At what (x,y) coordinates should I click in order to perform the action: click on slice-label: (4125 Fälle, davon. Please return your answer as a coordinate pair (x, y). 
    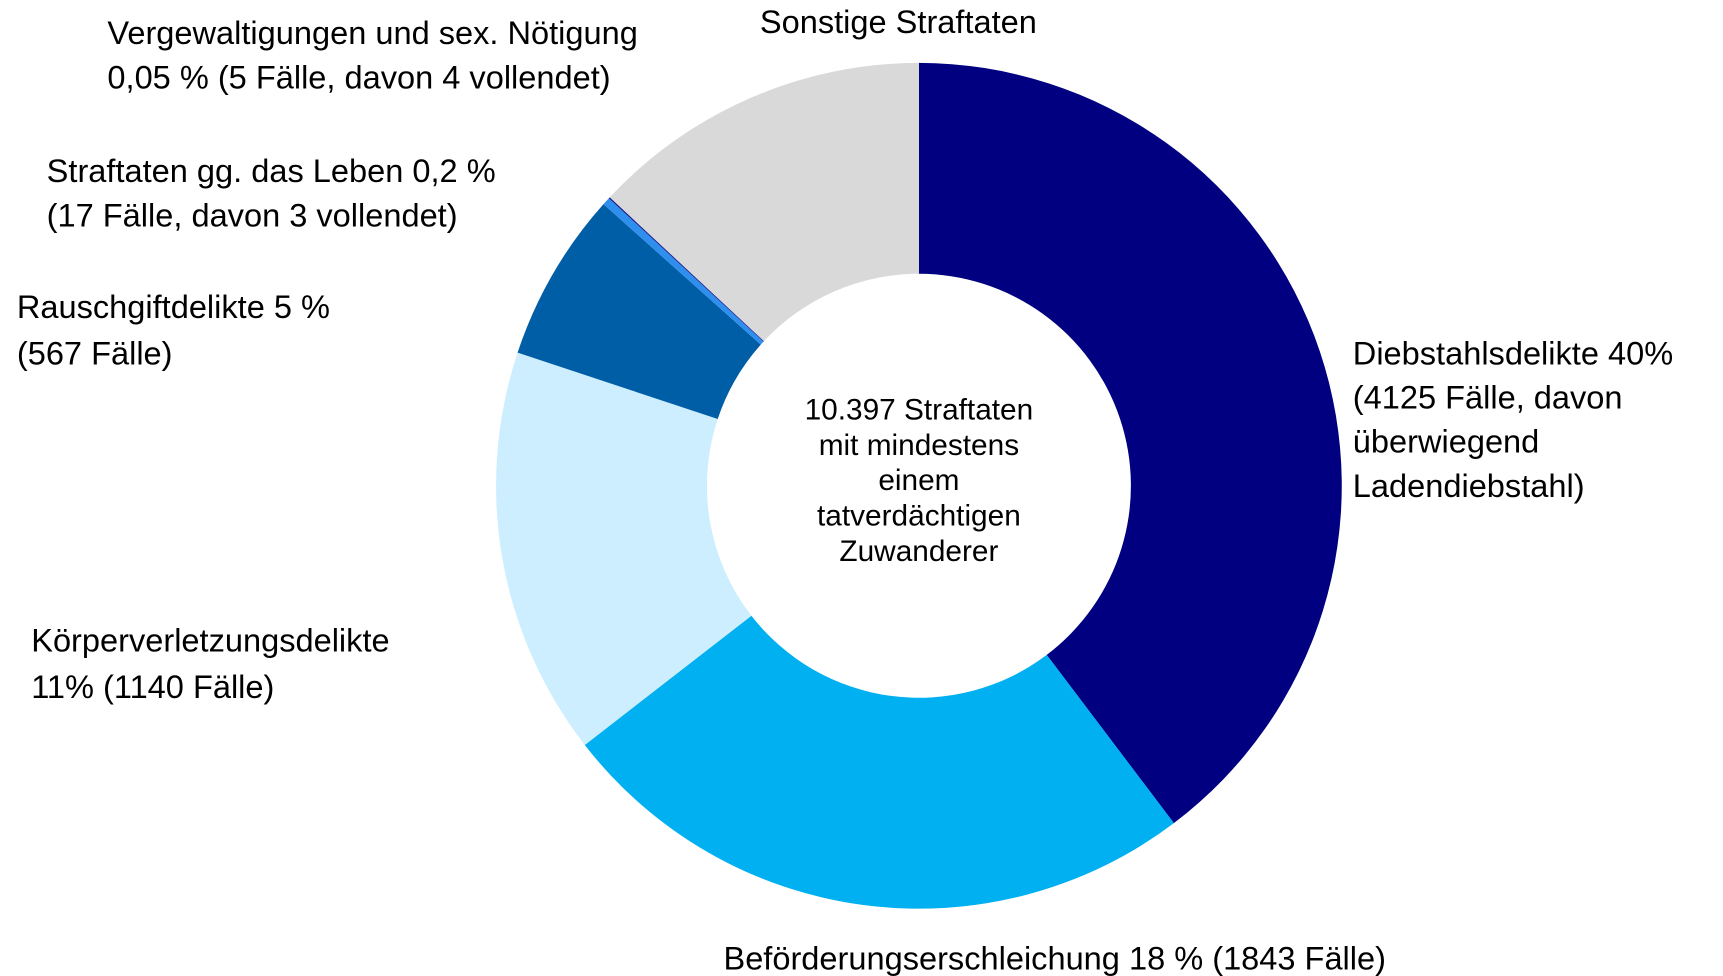
    Looking at the image, I should click on (1488, 398).